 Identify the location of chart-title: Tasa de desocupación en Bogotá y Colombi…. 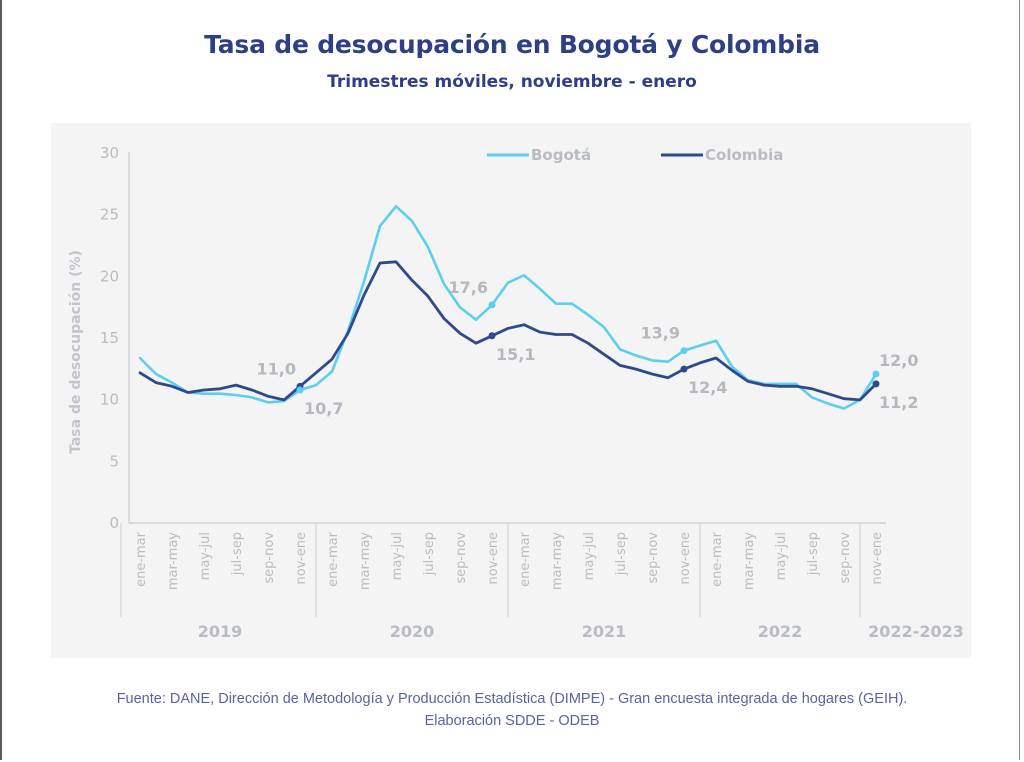
(512, 44).